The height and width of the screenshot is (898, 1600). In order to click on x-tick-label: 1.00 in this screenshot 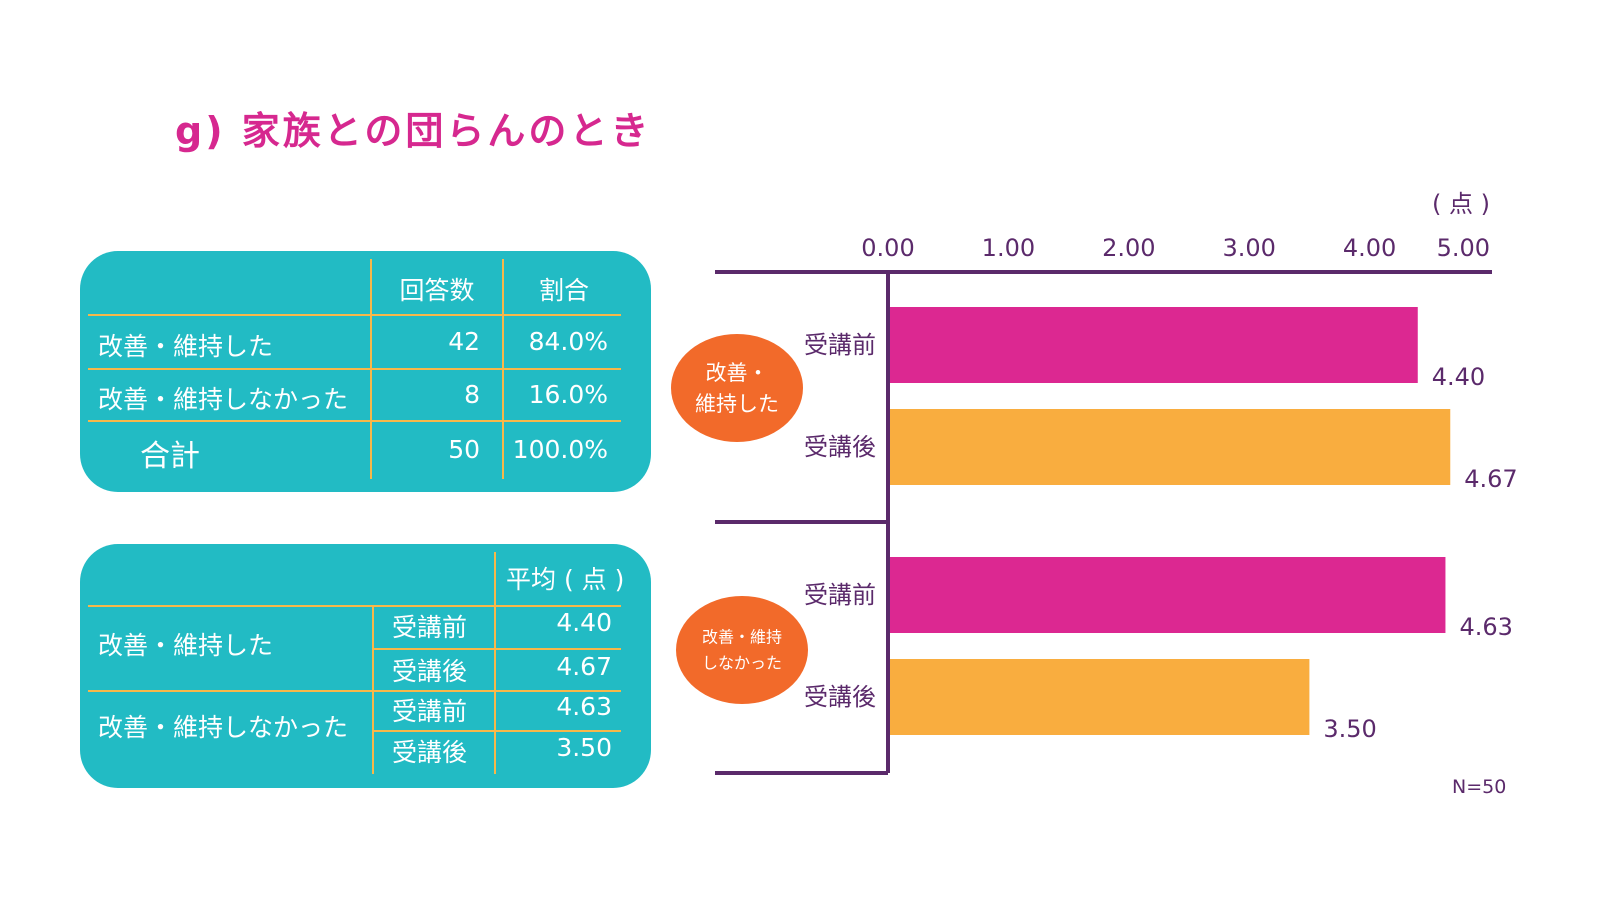, I will do `click(1008, 248)`.